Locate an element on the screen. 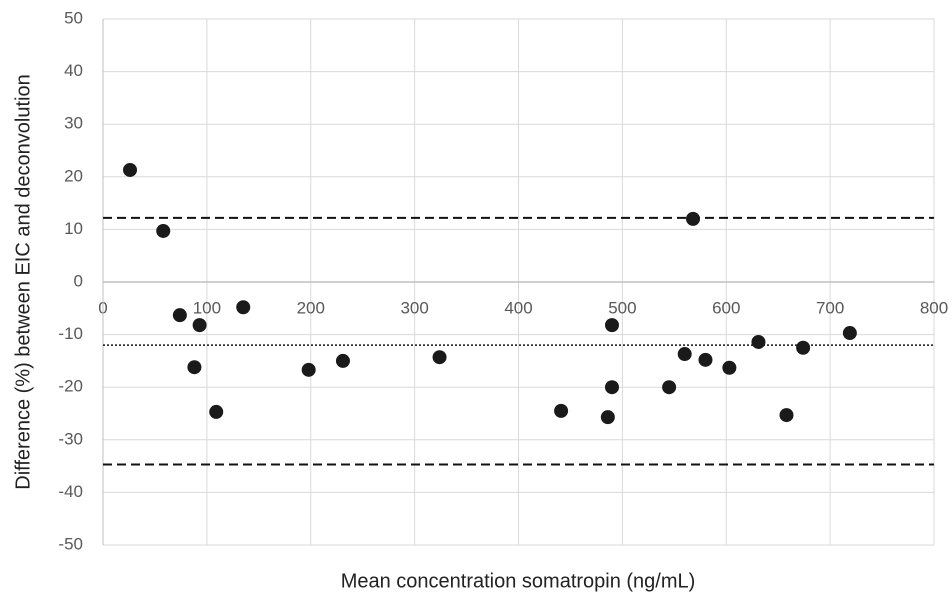  x-axis-title: Mean concentration somatropin (ng/mL) is located at coordinates (518, 581).